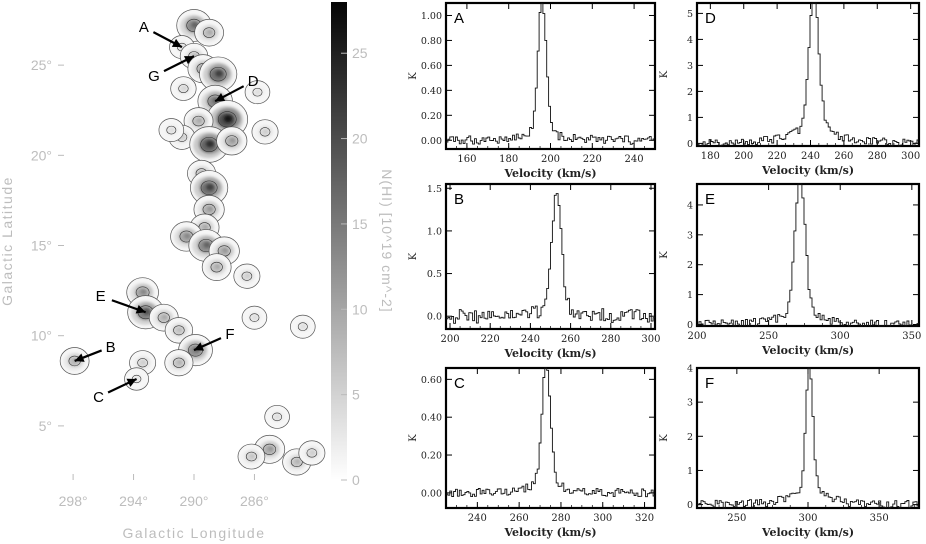  I want to click on annotation-D: D, so click(236, 88).